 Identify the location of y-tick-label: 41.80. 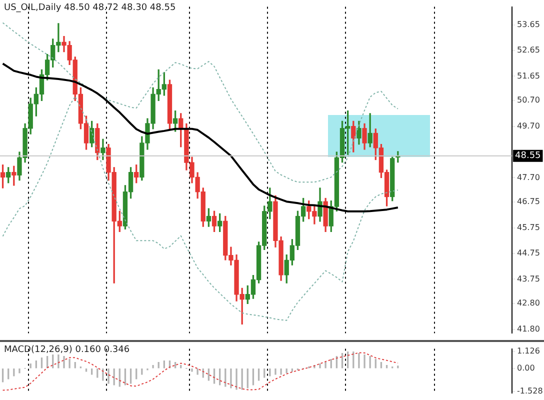
(528, 329).